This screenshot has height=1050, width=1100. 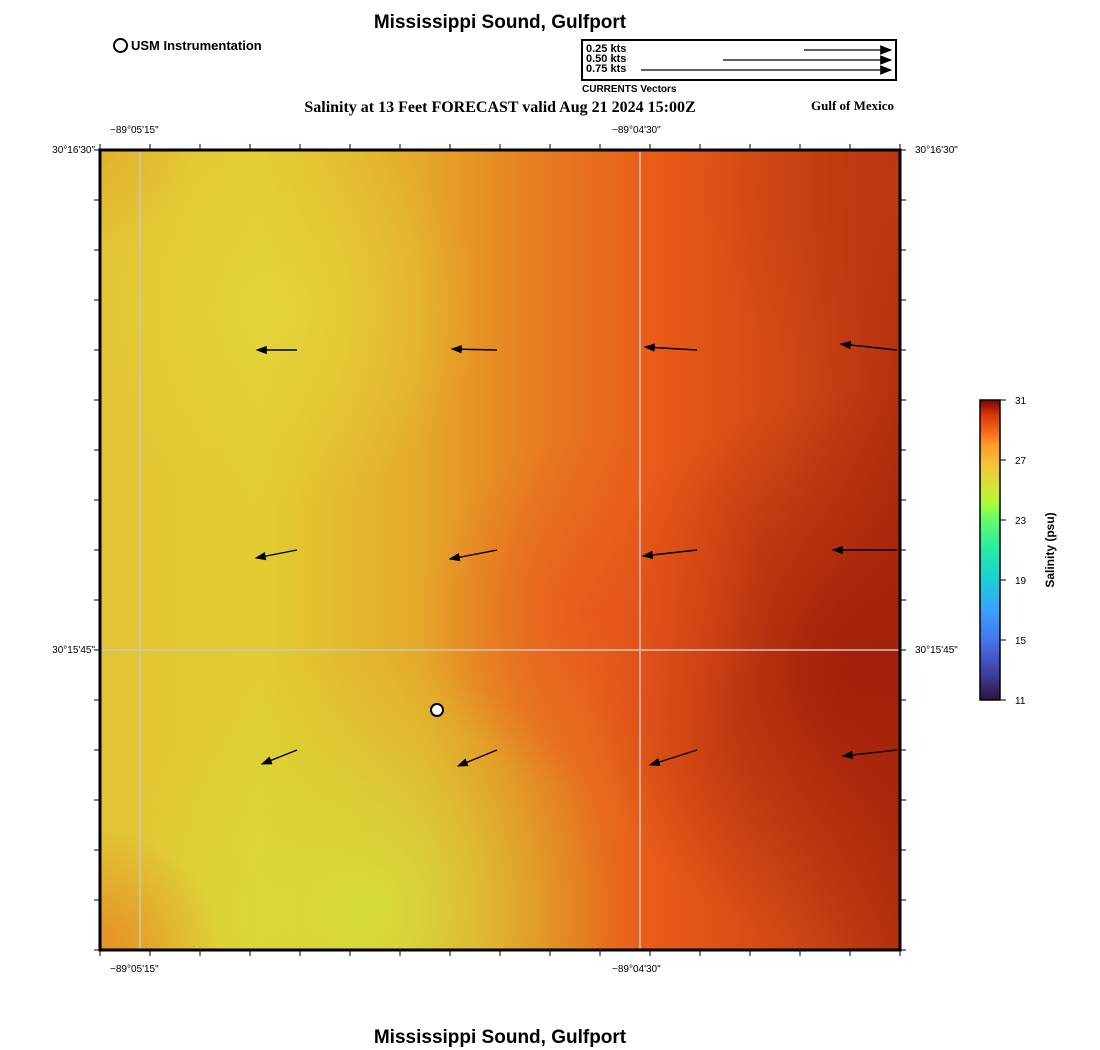 I want to click on vector-r2-c1, so click(x=276, y=555).